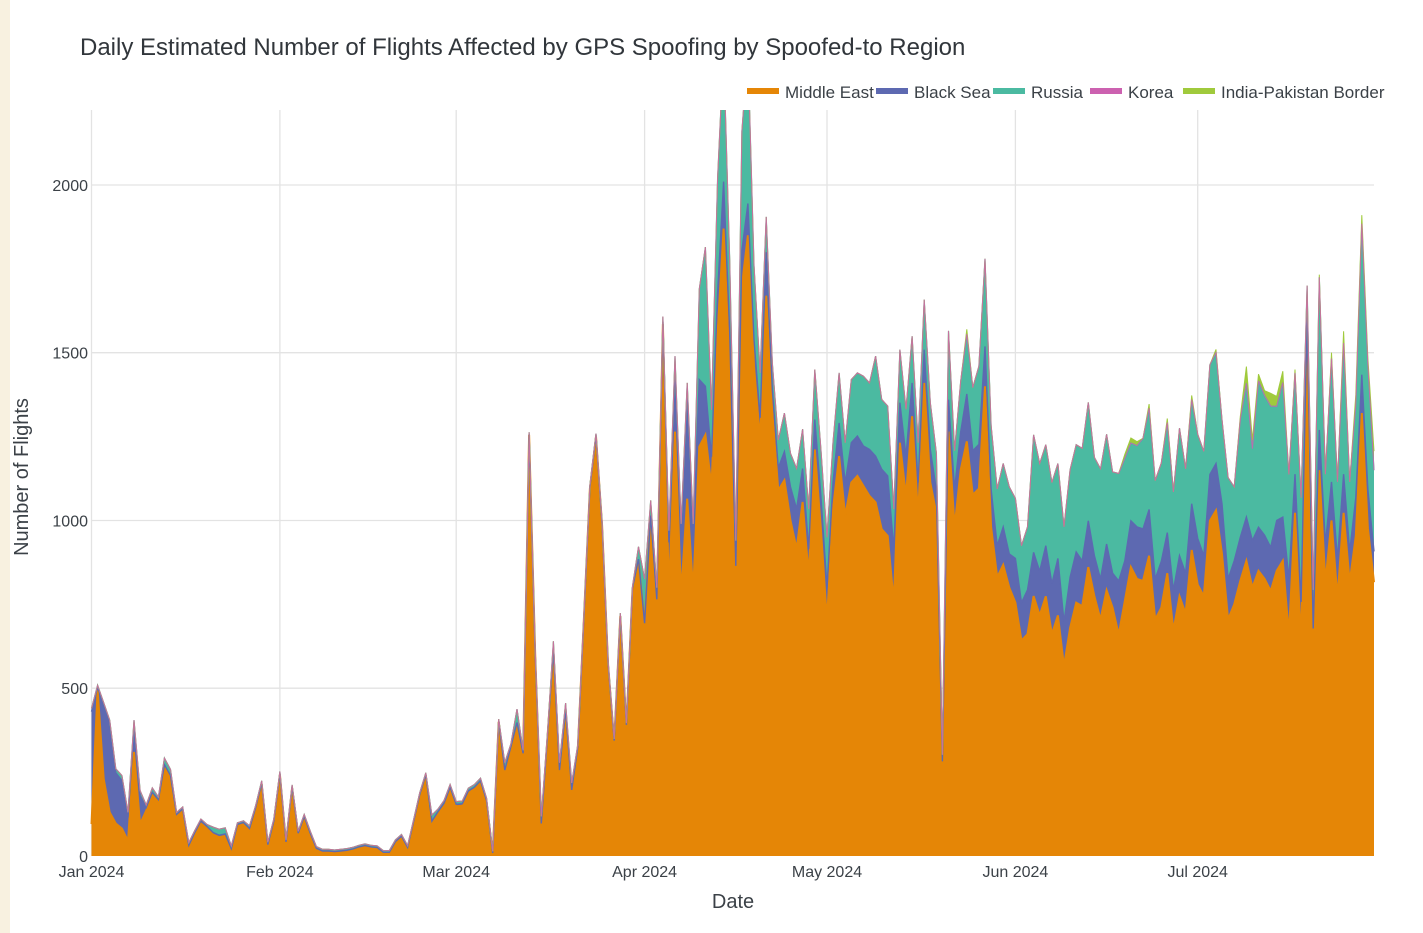 The height and width of the screenshot is (933, 1423). What do you see at coordinates (1197, 872) in the screenshot?
I see `svg-text: Jul 2024` at bounding box center [1197, 872].